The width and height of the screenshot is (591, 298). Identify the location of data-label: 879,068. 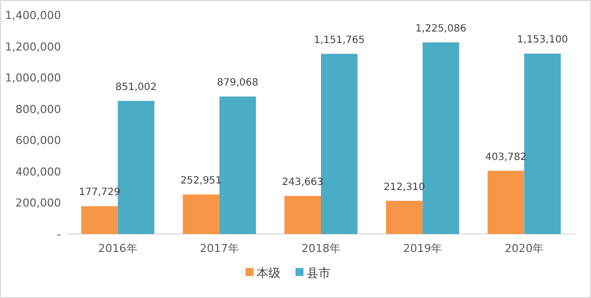
(237, 82).